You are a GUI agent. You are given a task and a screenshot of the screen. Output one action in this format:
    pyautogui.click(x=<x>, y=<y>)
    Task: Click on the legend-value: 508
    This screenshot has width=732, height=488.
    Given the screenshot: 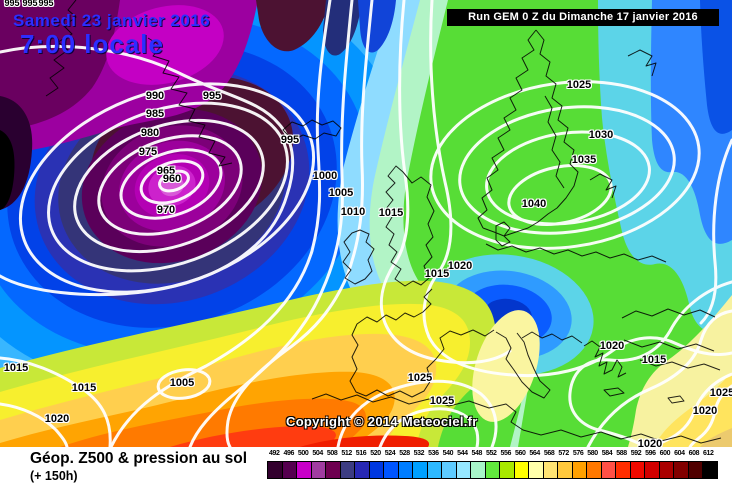 What is the action you would take?
    pyautogui.click(x=332, y=453)
    